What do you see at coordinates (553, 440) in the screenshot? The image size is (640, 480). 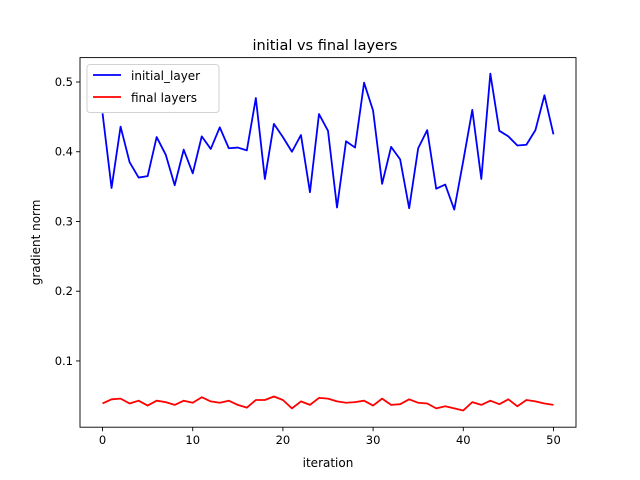 I see `x-tick-label: 50` at bounding box center [553, 440].